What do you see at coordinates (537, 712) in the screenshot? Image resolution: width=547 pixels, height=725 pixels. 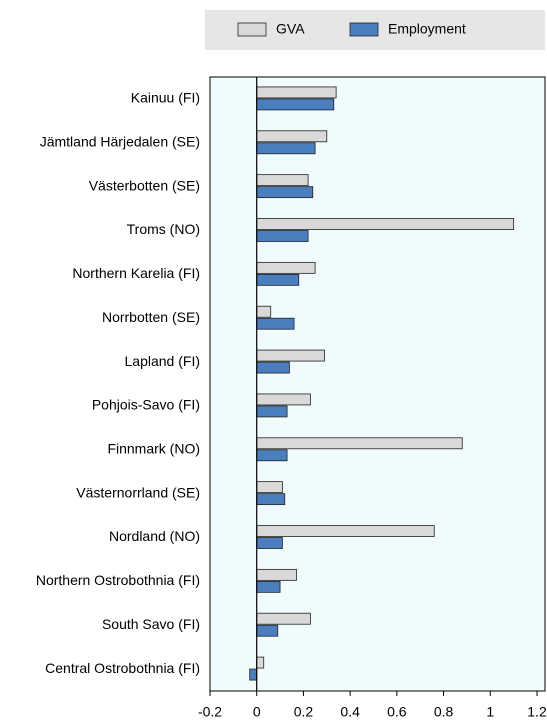 I see `x-tick-label: 1.2` at bounding box center [537, 712].